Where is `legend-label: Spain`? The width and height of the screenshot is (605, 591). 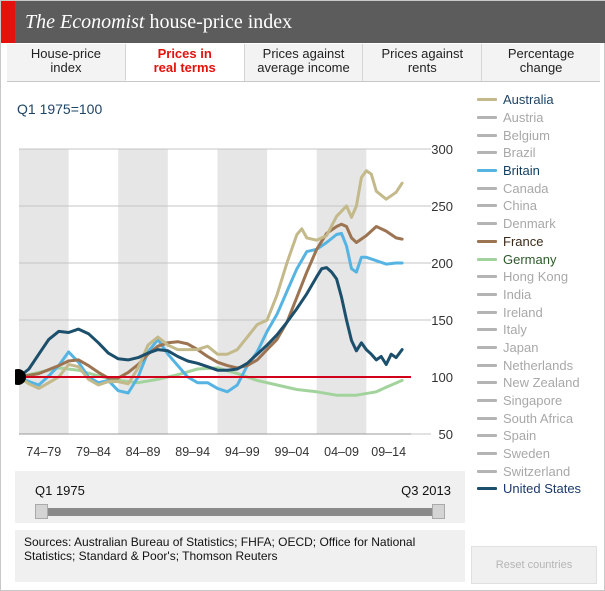 legend-label: Spain is located at coordinates (520, 436).